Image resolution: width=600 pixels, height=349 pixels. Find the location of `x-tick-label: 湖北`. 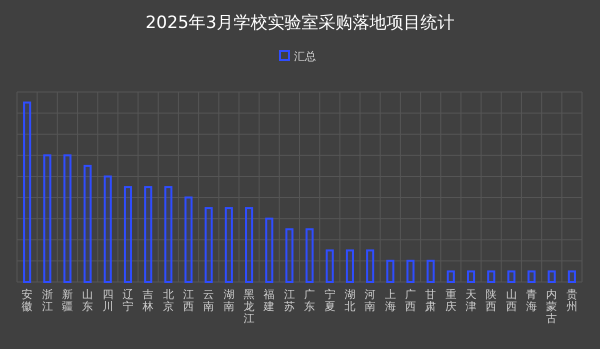

x-tick-label: 湖北 is located at coordinates (350, 300).